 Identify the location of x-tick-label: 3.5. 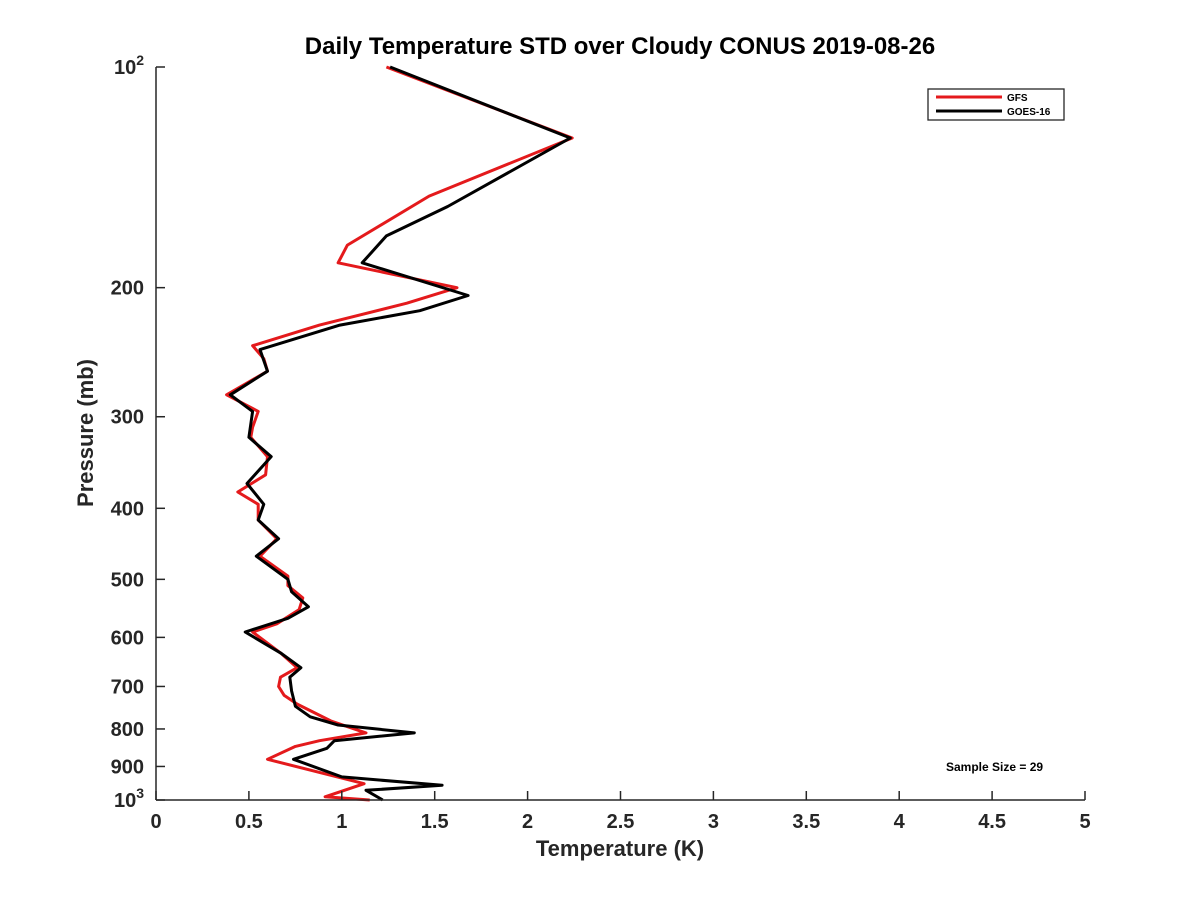
(806, 822).